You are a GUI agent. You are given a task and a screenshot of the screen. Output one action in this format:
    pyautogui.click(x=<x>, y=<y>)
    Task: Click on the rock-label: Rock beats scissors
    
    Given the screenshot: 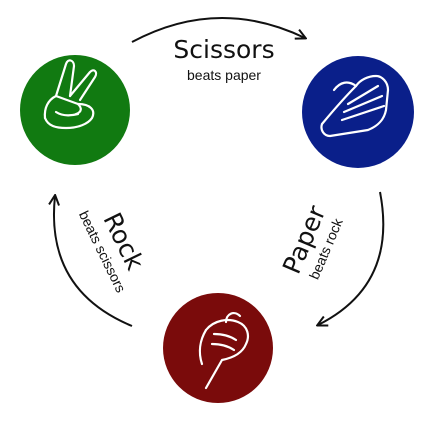 What is the action you would take?
    pyautogui.click(x=113, y=251)
    